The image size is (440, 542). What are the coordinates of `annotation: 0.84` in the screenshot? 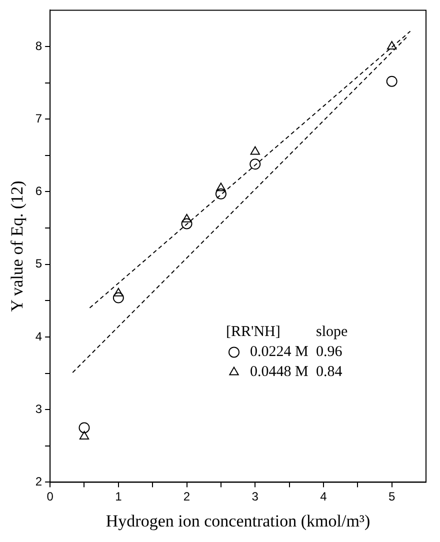 It's located at (329, 372).